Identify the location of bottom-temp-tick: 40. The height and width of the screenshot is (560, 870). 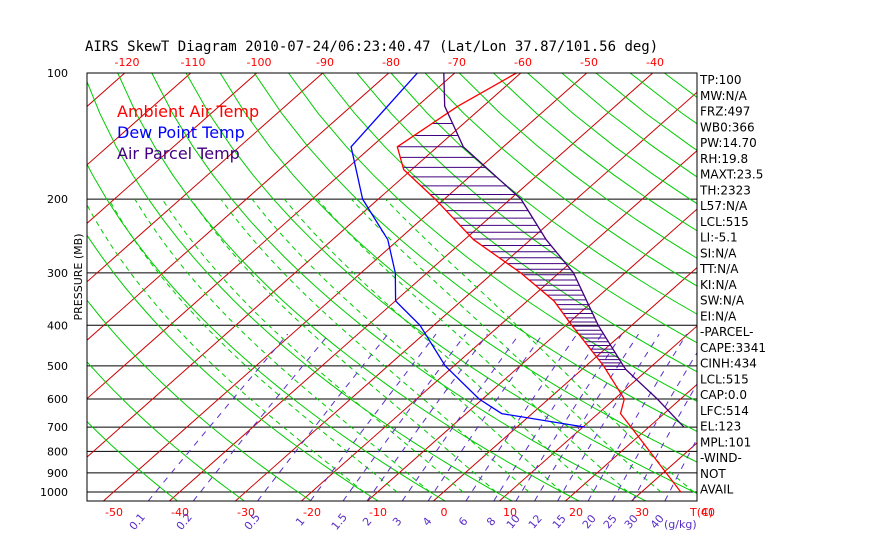
(708, 512).